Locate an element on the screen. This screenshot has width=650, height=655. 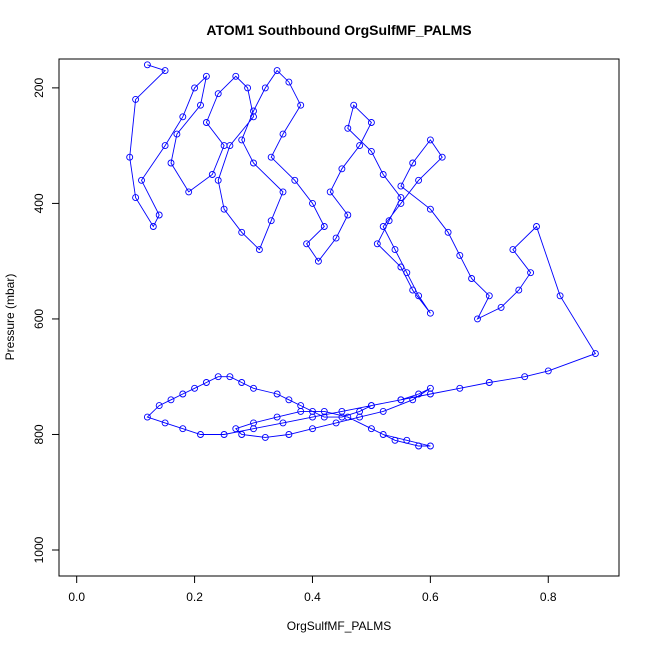
x-tick-label: 0.8 is located at coordinates (548, 597).